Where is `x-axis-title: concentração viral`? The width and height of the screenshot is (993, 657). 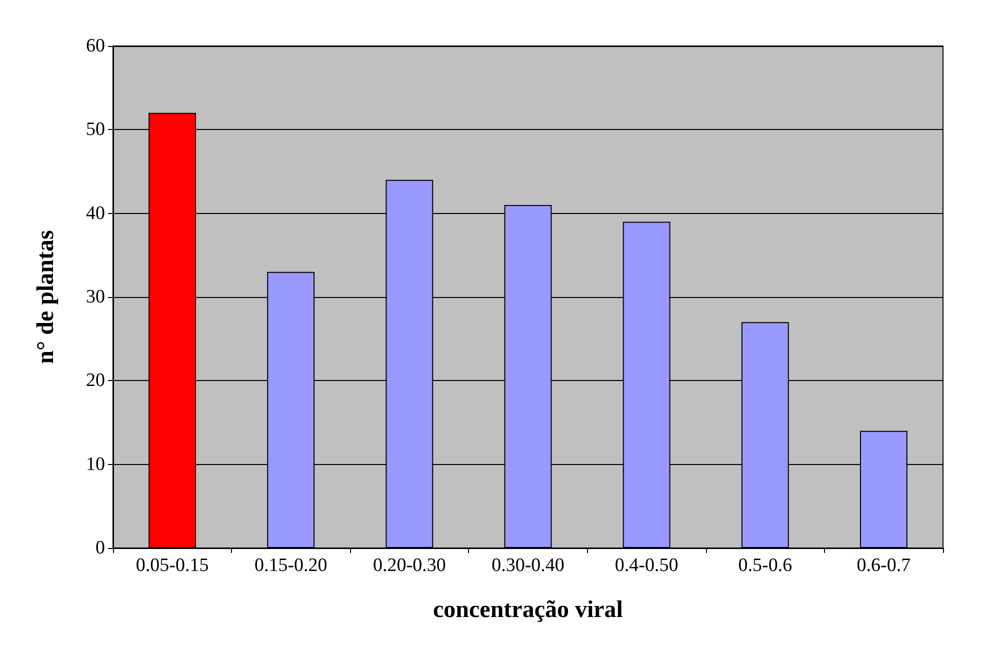 x-axis-title: concentração viral is located at coordinates (528, 610).